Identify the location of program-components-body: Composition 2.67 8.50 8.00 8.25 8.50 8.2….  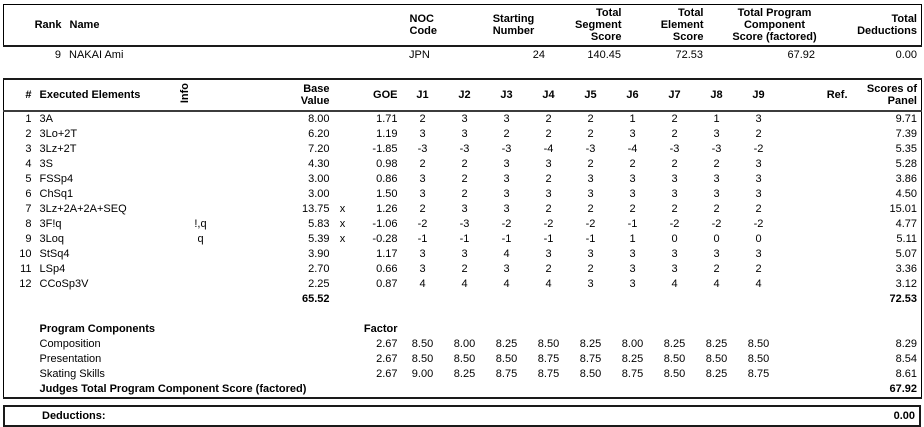
(463, 359).